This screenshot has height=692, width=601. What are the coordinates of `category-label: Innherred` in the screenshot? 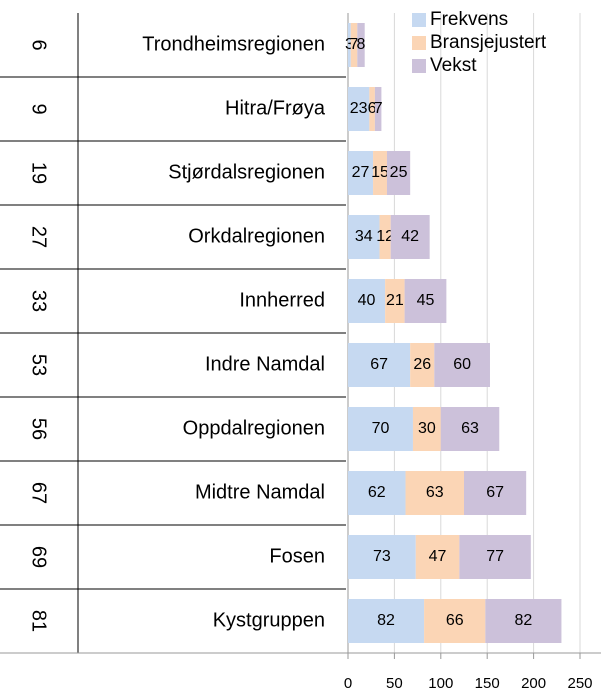 It's located at (282, 300).